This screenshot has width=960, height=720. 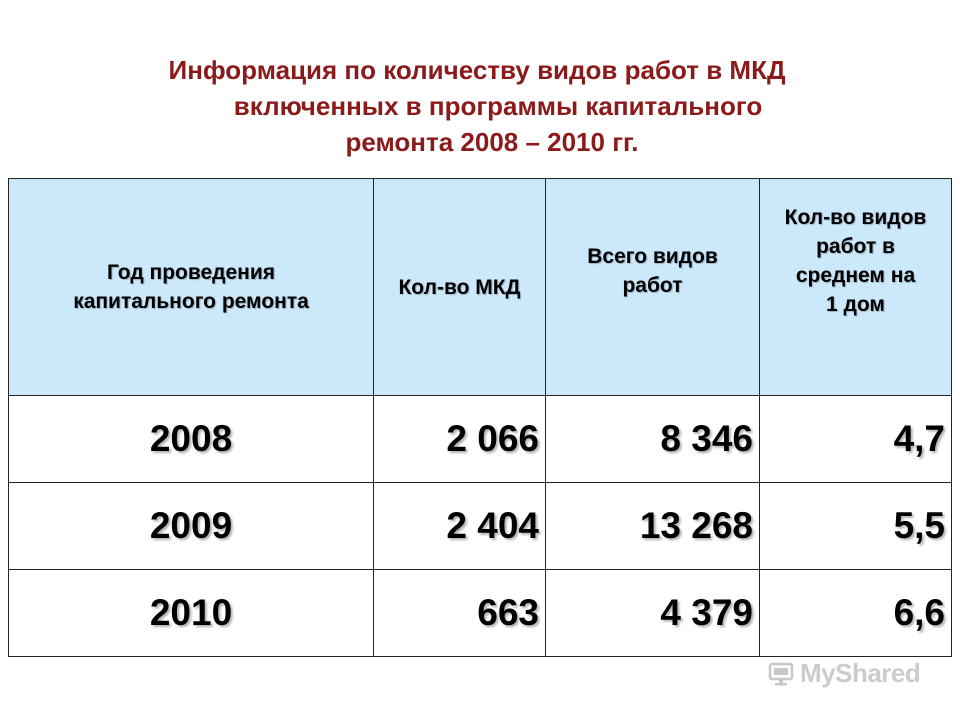 I want to click on cell-avg-per-house: 6,6, so click(x=855, y=613).